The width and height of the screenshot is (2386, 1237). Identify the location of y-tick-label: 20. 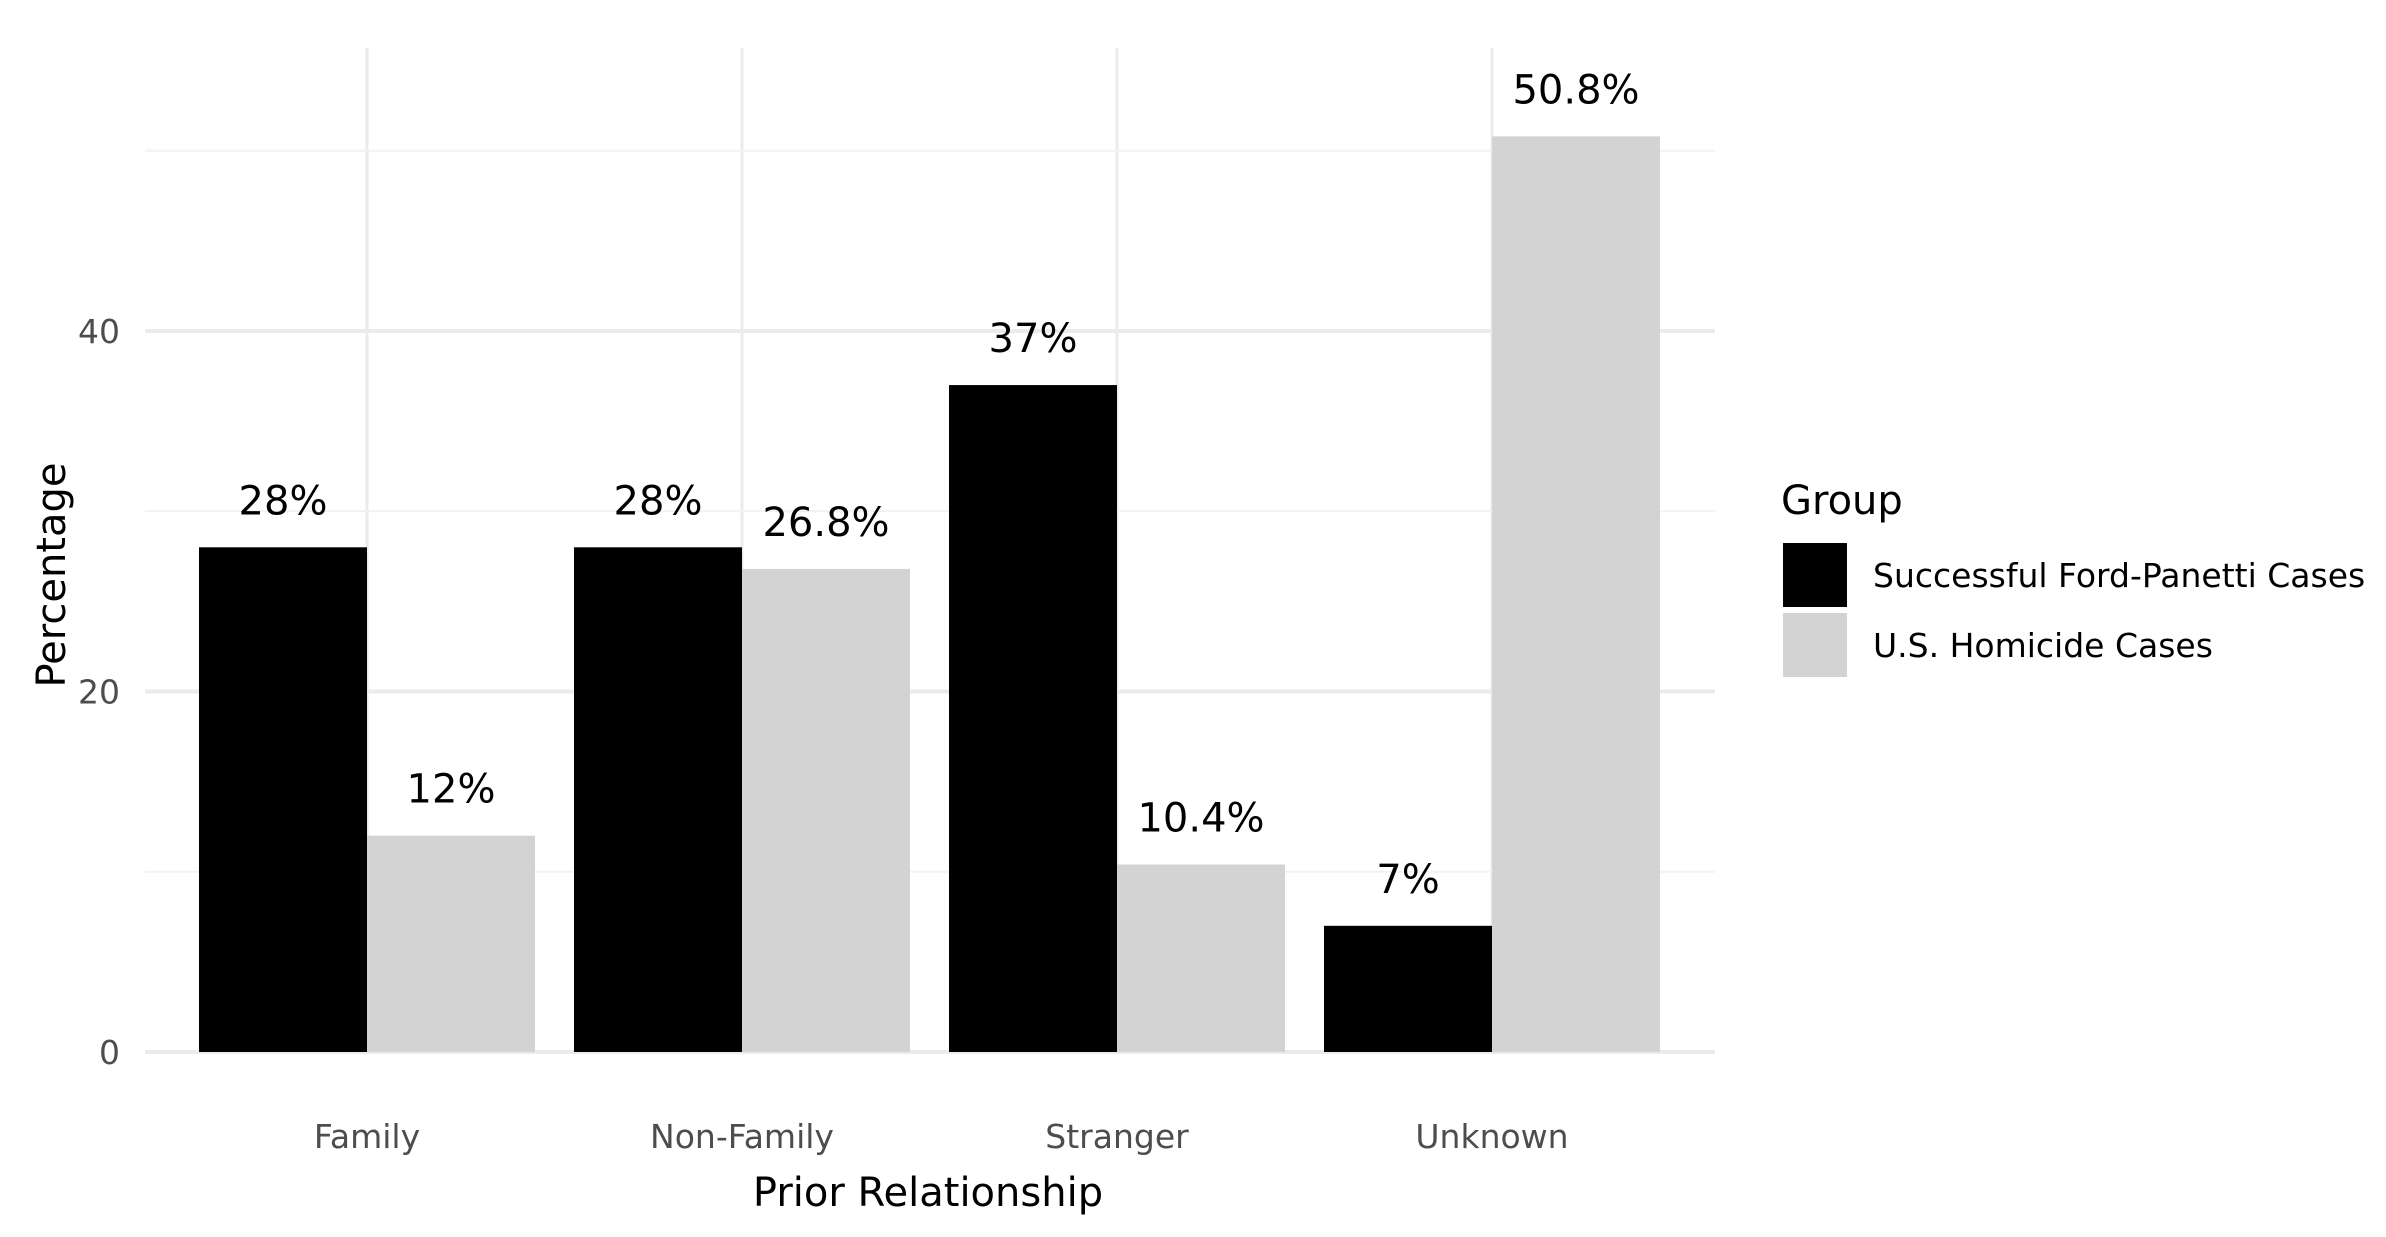
(99, 692).